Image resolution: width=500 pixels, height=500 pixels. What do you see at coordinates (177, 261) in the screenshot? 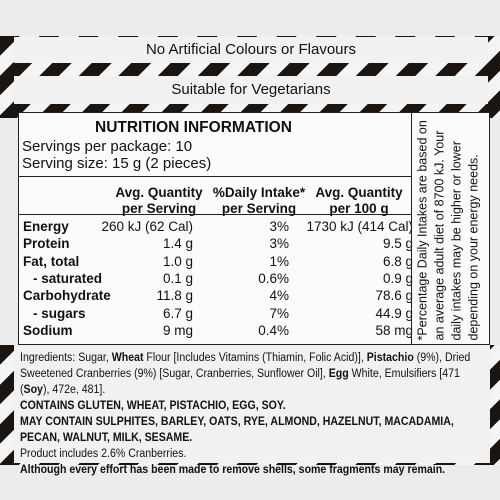
I see `per-serving: 1.0 g` at bounding box center [177, 261].